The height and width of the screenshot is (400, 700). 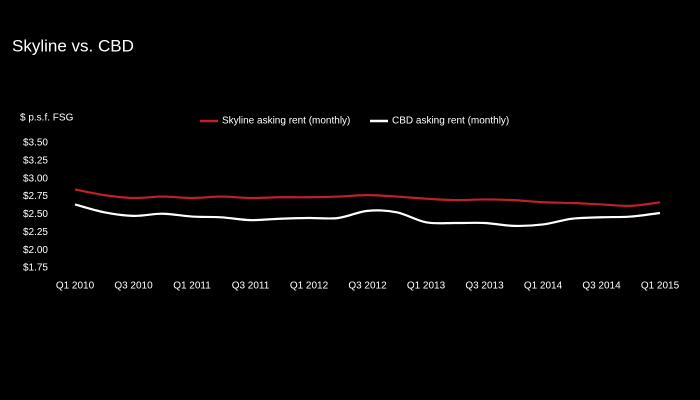 I want to click on x-tick-label: Q3 2014, so click(x=601, y=286).